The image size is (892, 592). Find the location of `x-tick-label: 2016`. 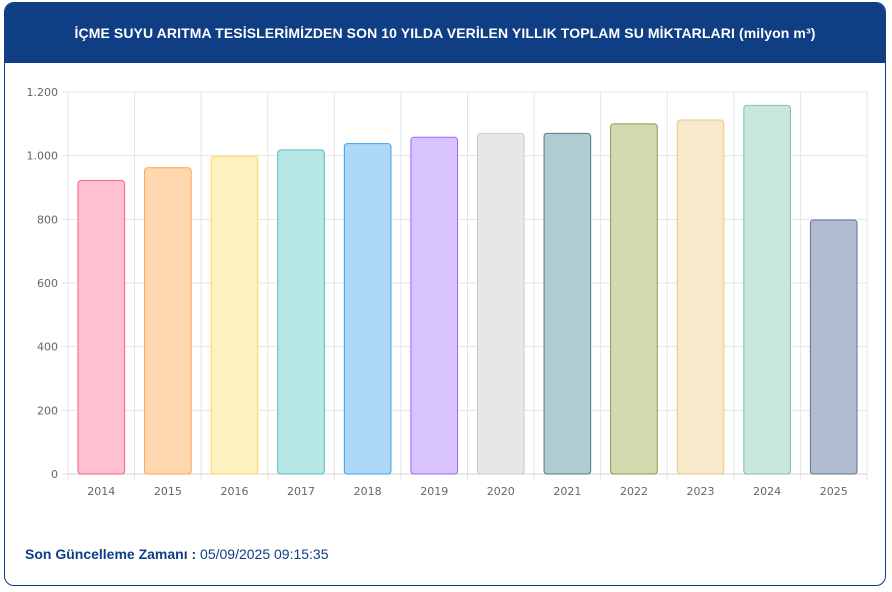

x-tick-label: 2016 is located at coordinates (234, 491).